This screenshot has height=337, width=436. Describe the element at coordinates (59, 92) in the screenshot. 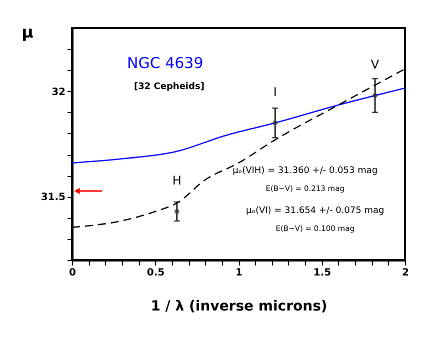

I see `y-tick-label: 32` at that location.